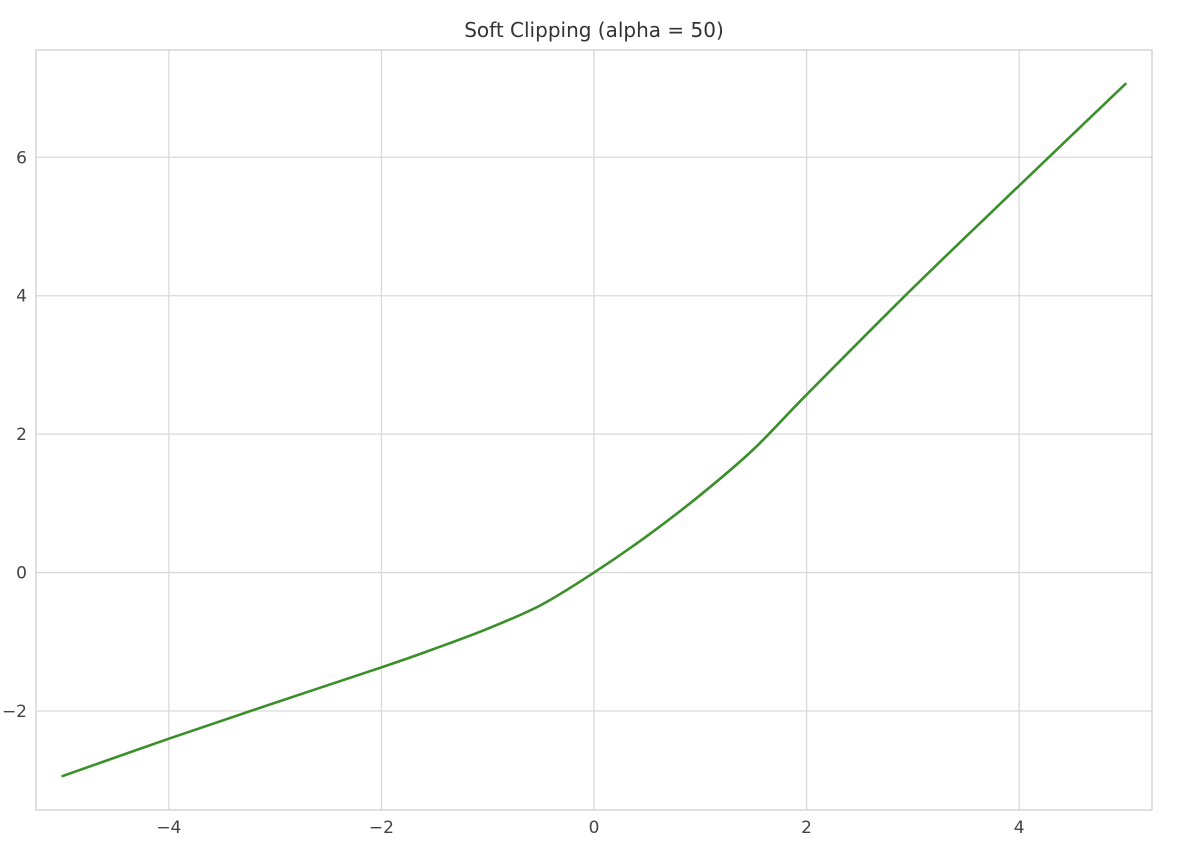 Image resolution: width=1178 pixels, height=845 pixels. Describe the element at coordinates (381, 828) in the screenshot. I see `x-tick-label: −2` at that location.